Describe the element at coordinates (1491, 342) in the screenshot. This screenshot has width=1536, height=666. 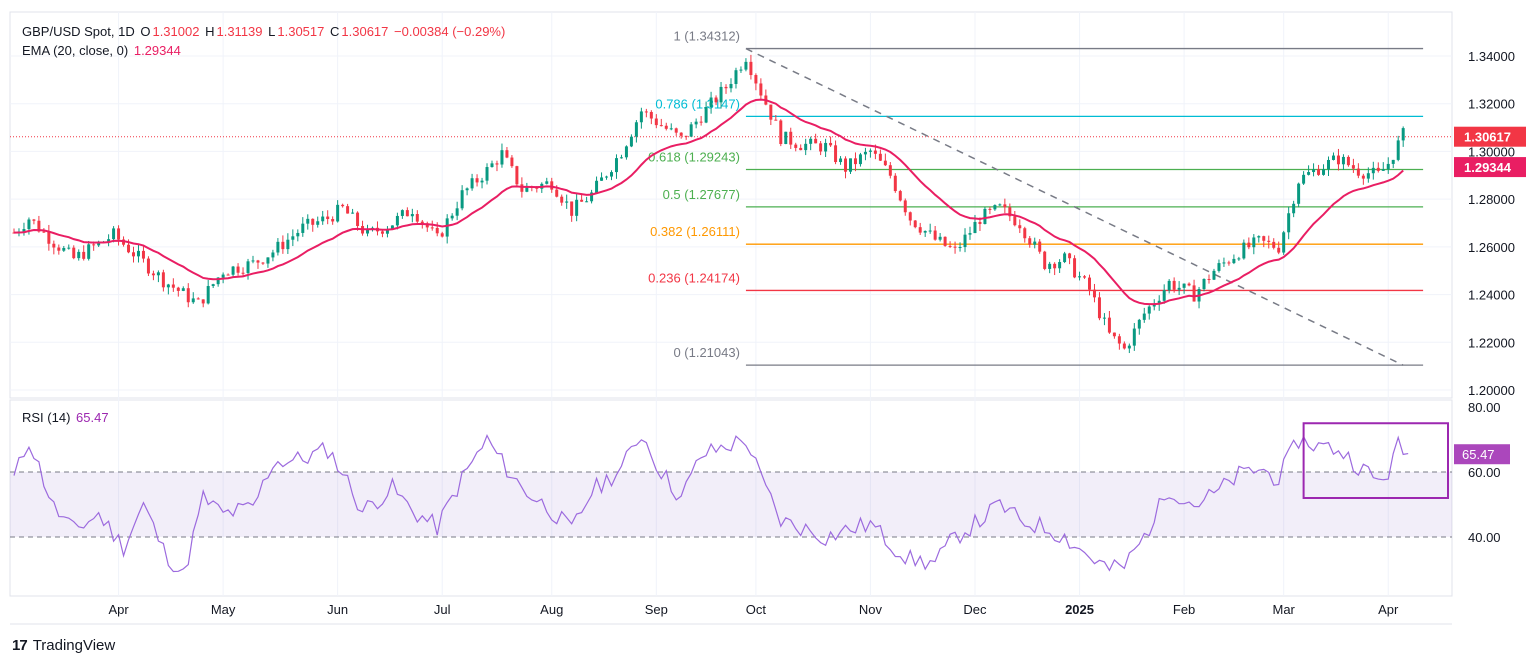
I see `price-tick-label: 1.22000` at that location.